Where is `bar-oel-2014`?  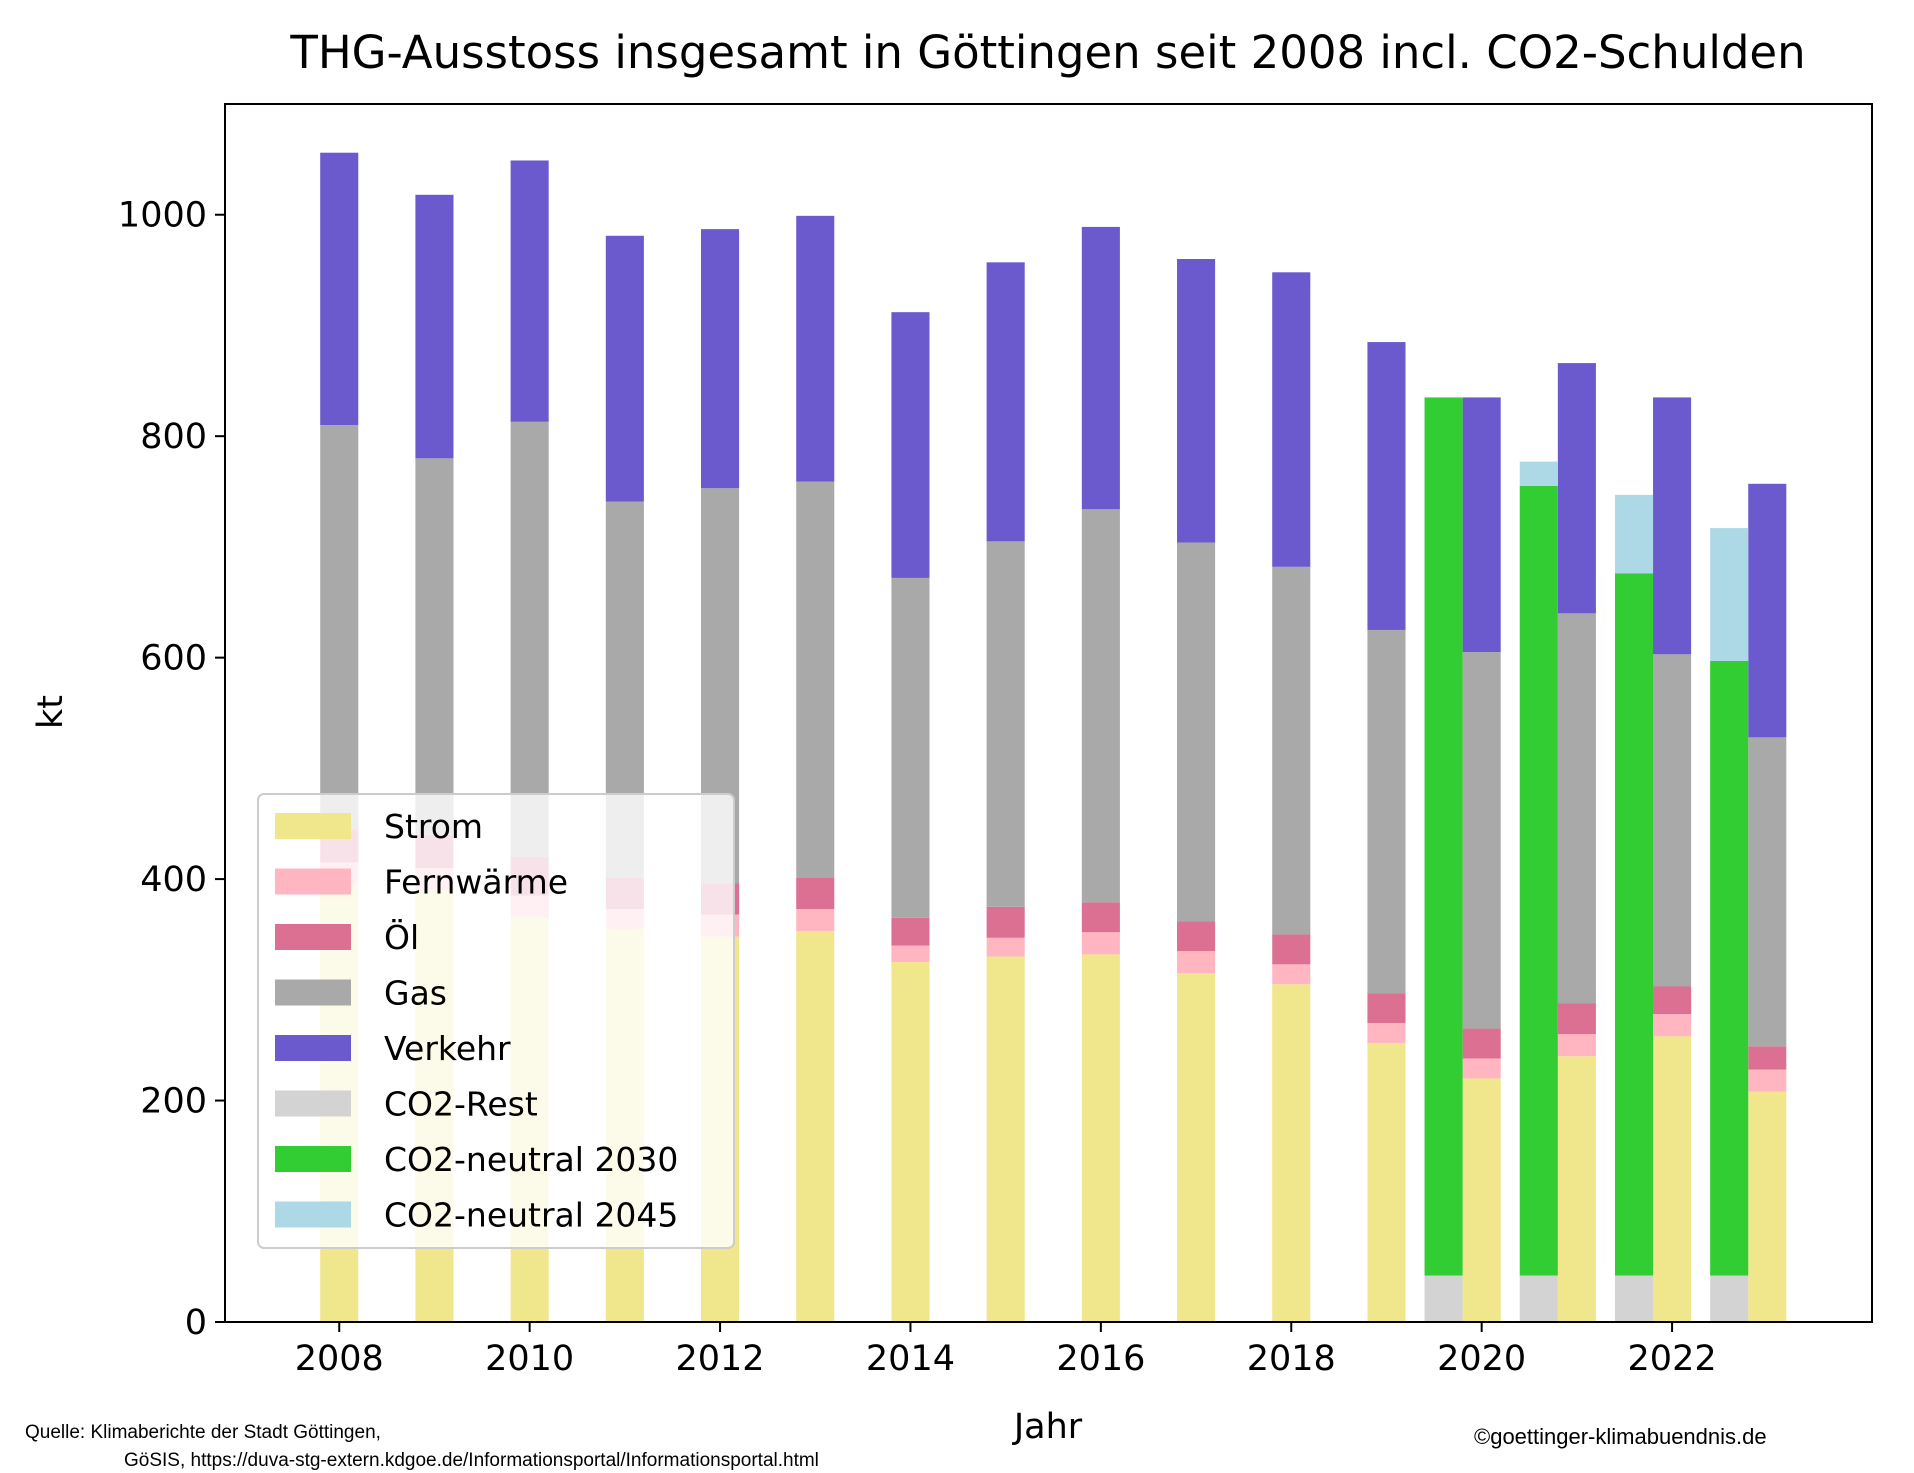
bar-oel-2014 is located at coordinates (910, 931).